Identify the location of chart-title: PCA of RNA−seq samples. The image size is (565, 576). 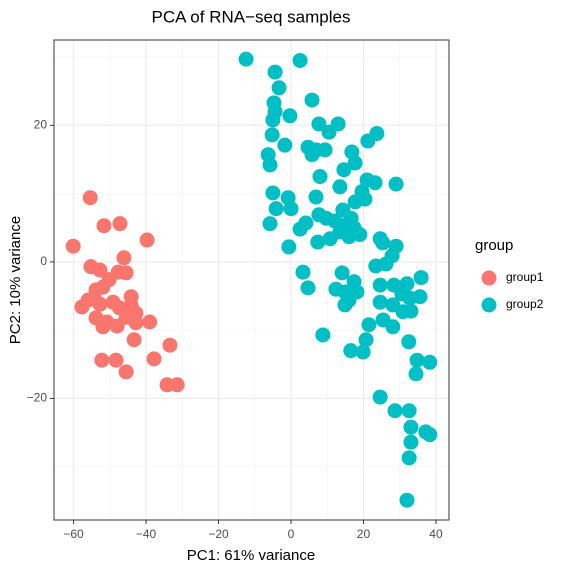
(251, 16).